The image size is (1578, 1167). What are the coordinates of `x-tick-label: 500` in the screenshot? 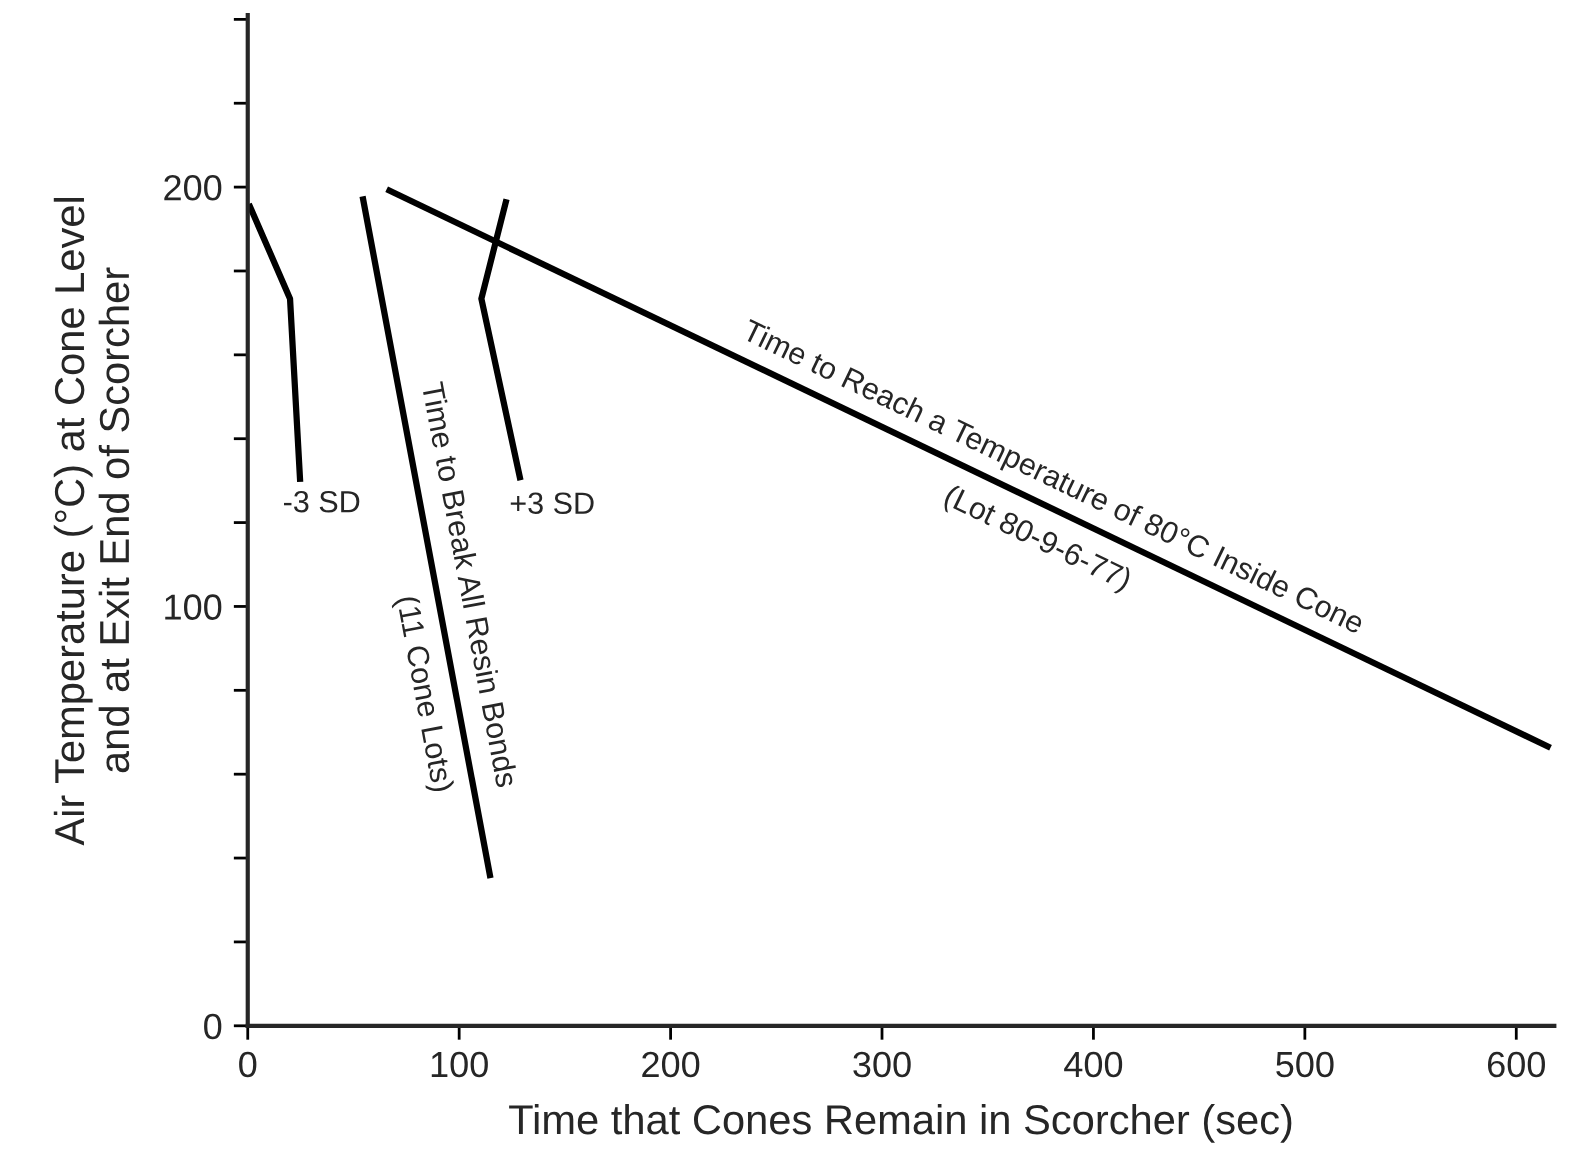 It's located at (1305, 1064).